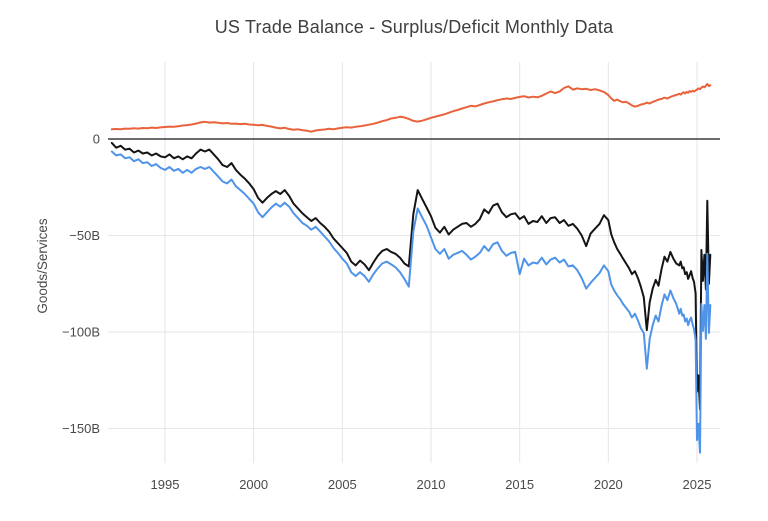 The image size is (768, 521). What do you see at coordinates (165, 484) in the screenshot?
I see `x-tick-label: 1995` at bounding box center [165, 484].